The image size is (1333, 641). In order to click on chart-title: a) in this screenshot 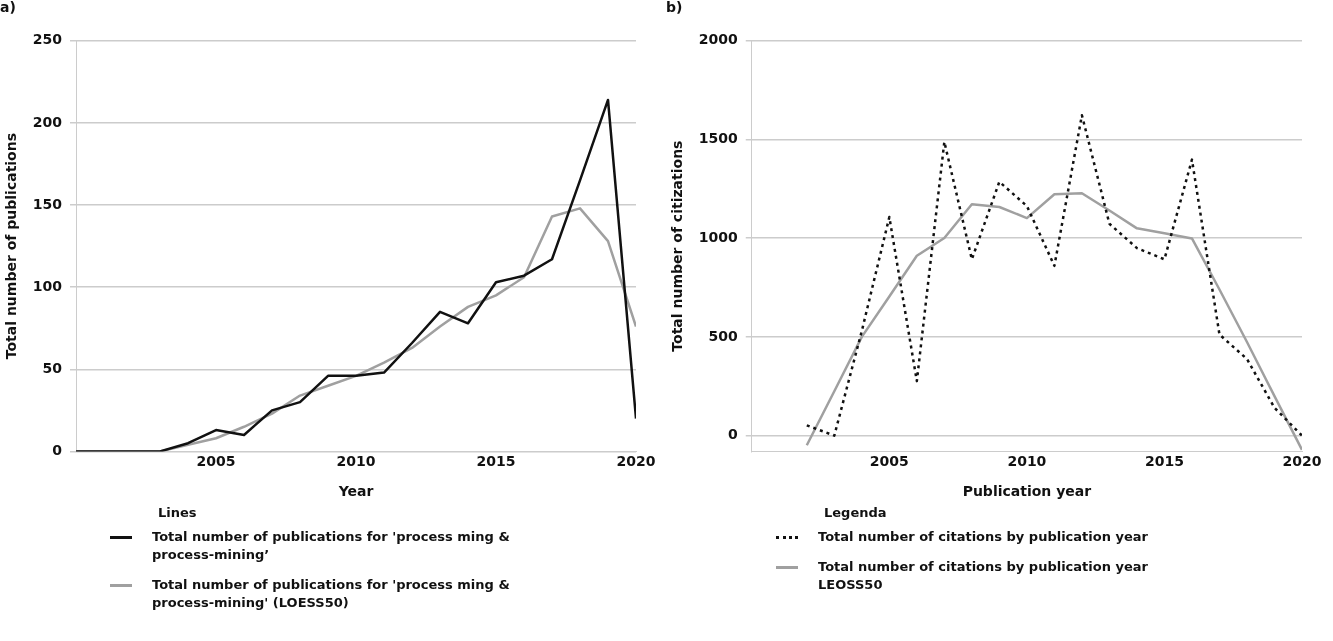, I will do `click(8, 8)`.